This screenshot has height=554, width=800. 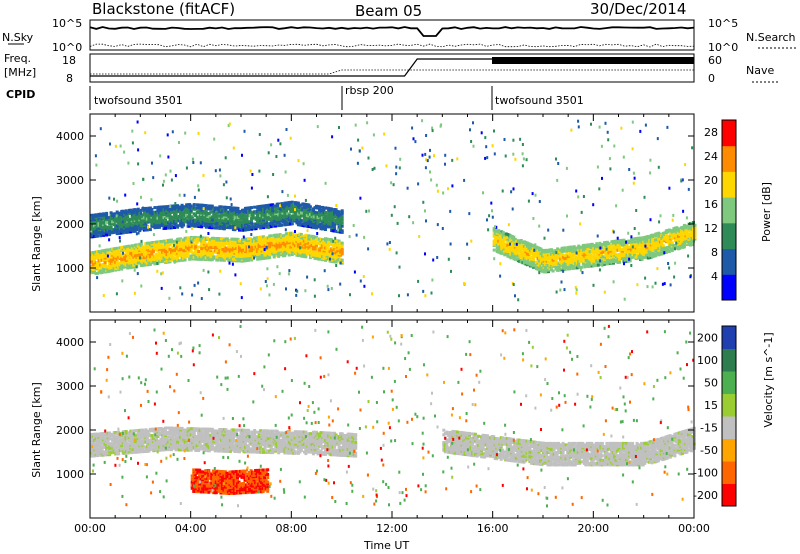 What do you see at coordinates (18, 37) in the screenshot?
I see `nsky-label: N.Sky` at bounding box center [18, 37].